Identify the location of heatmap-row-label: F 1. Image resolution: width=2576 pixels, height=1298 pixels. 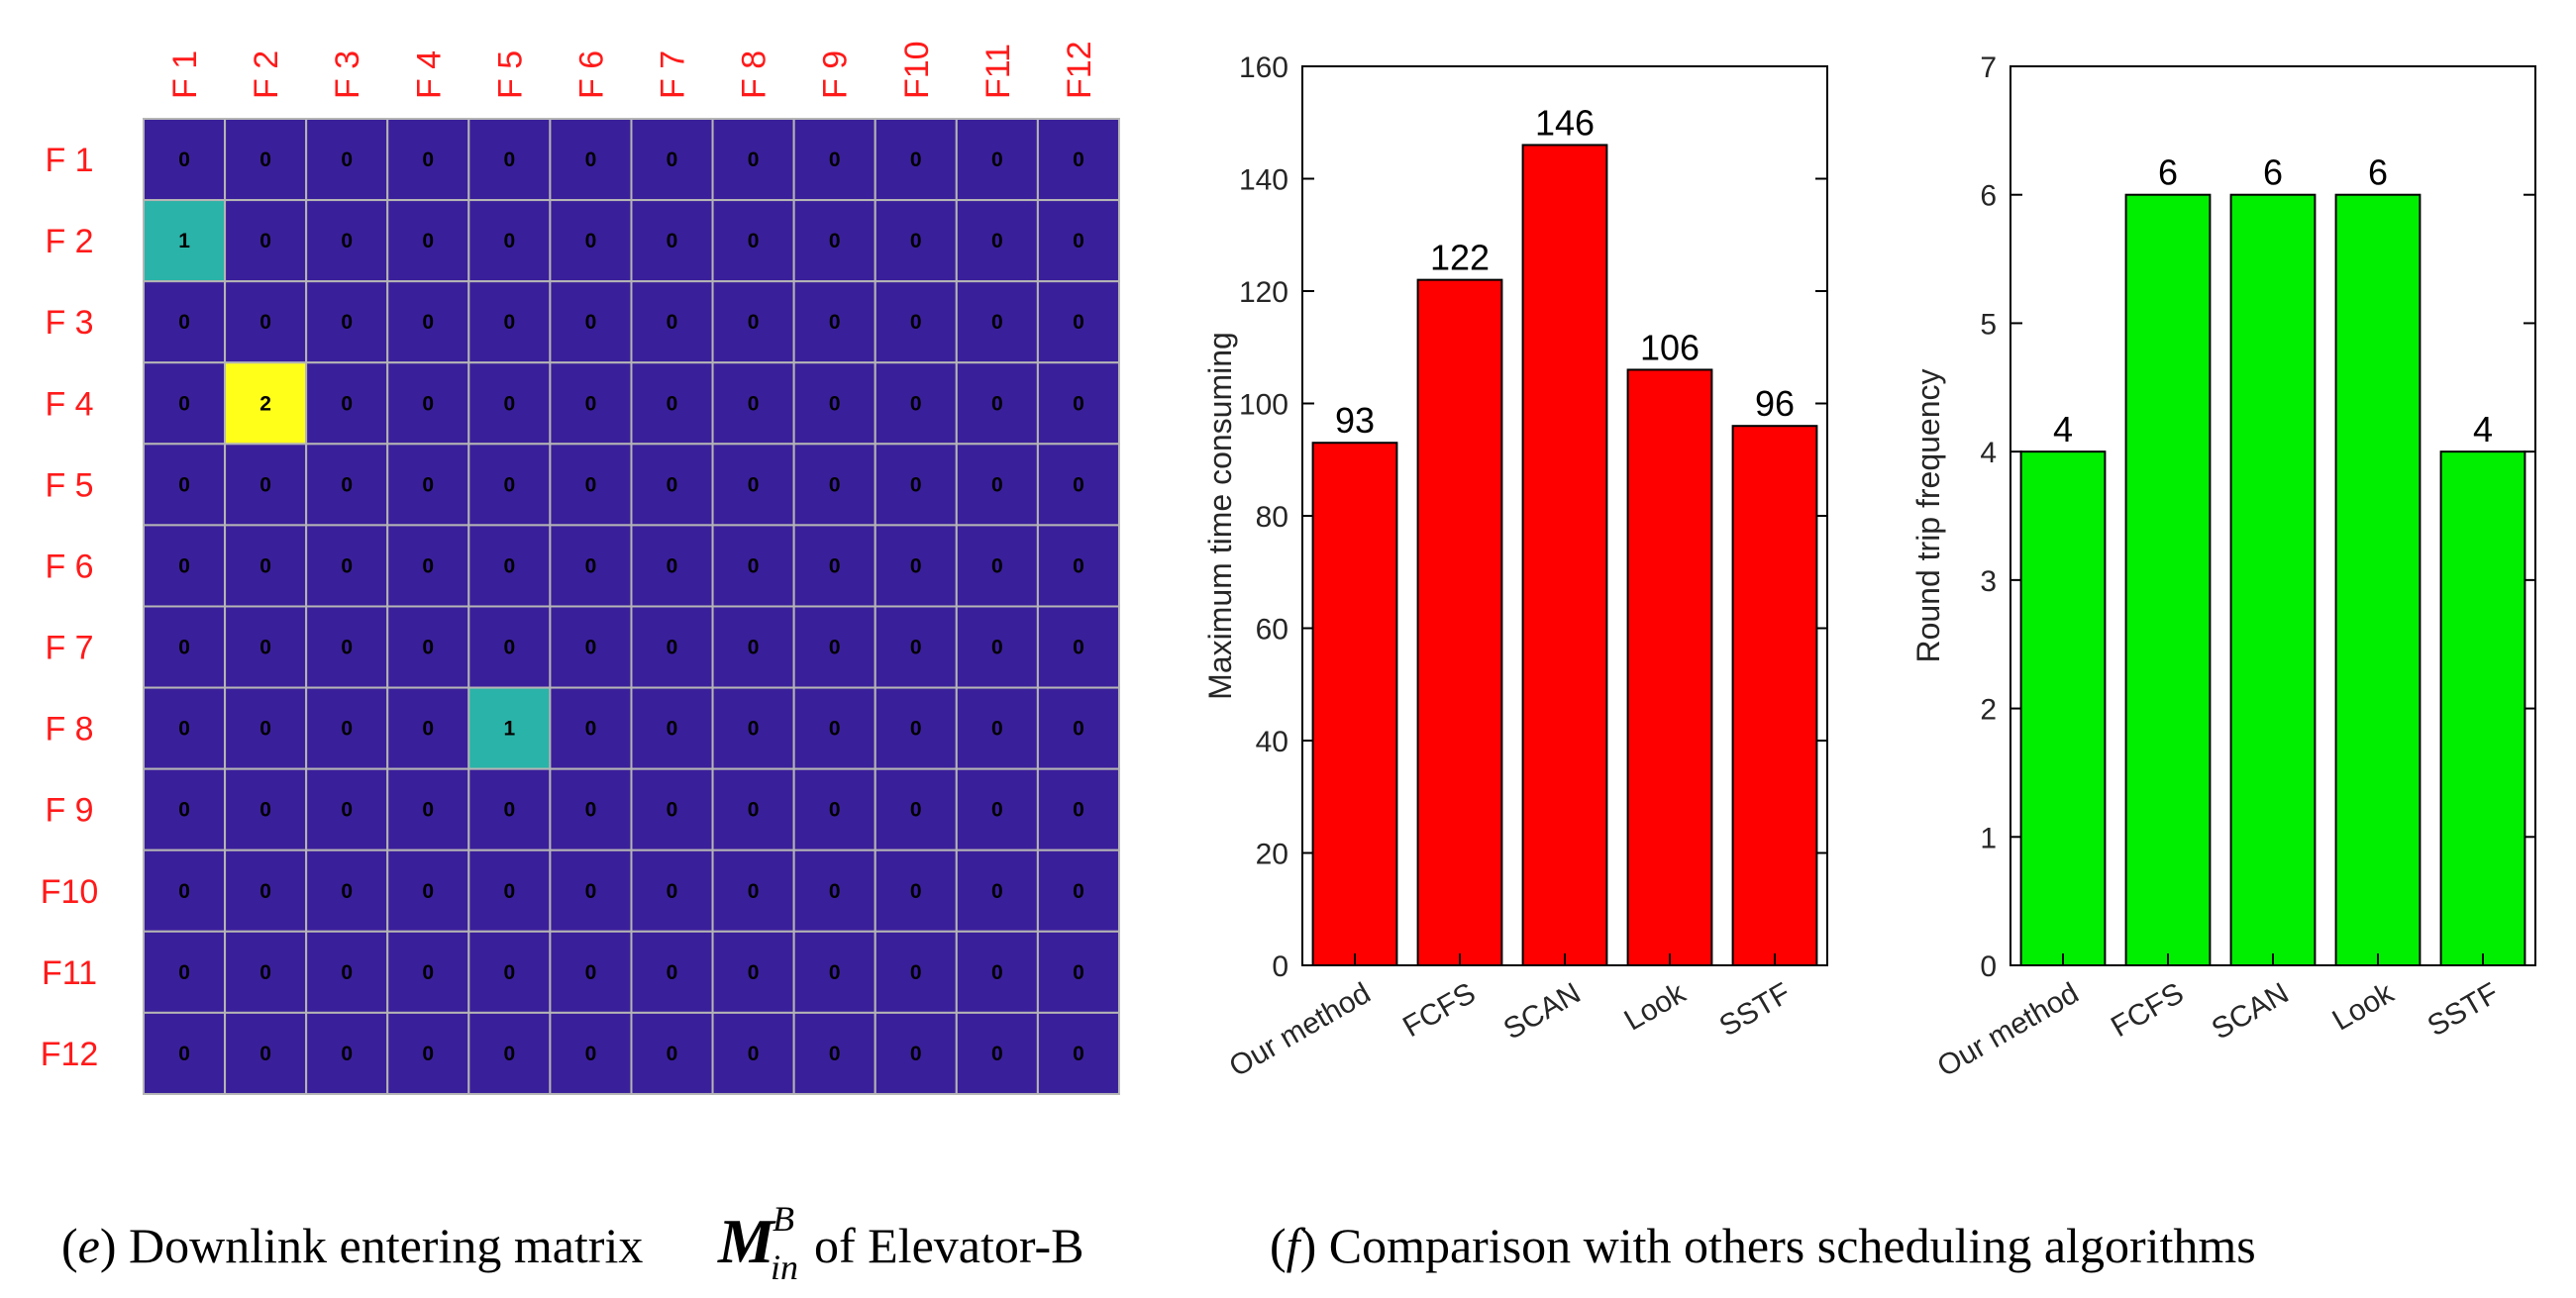
(69, 160).